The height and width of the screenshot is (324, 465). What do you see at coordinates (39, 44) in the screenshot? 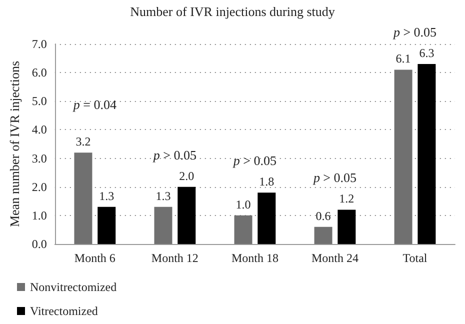
I see `y-tick-label: 7.0` at bounding box center [39, 44].